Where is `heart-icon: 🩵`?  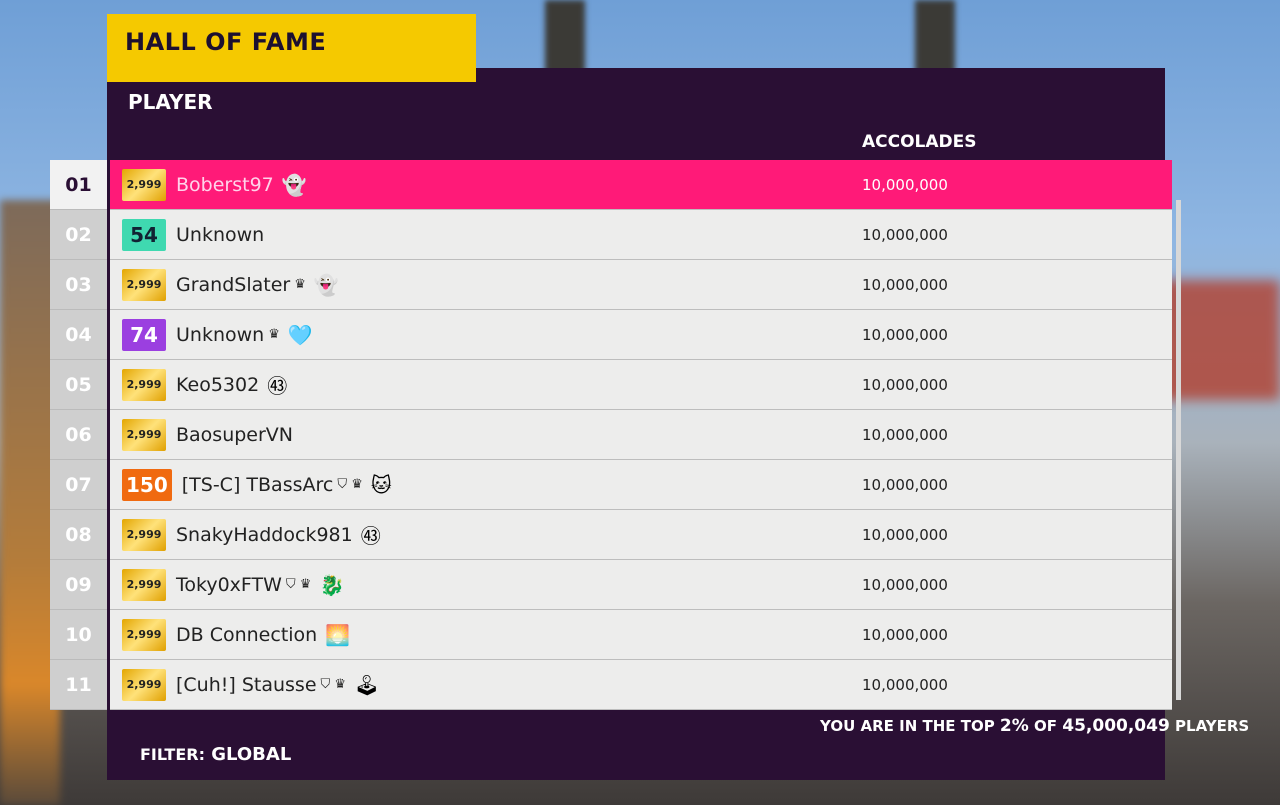 heart-icon: 🩵 is located at coordinates (300, 334).